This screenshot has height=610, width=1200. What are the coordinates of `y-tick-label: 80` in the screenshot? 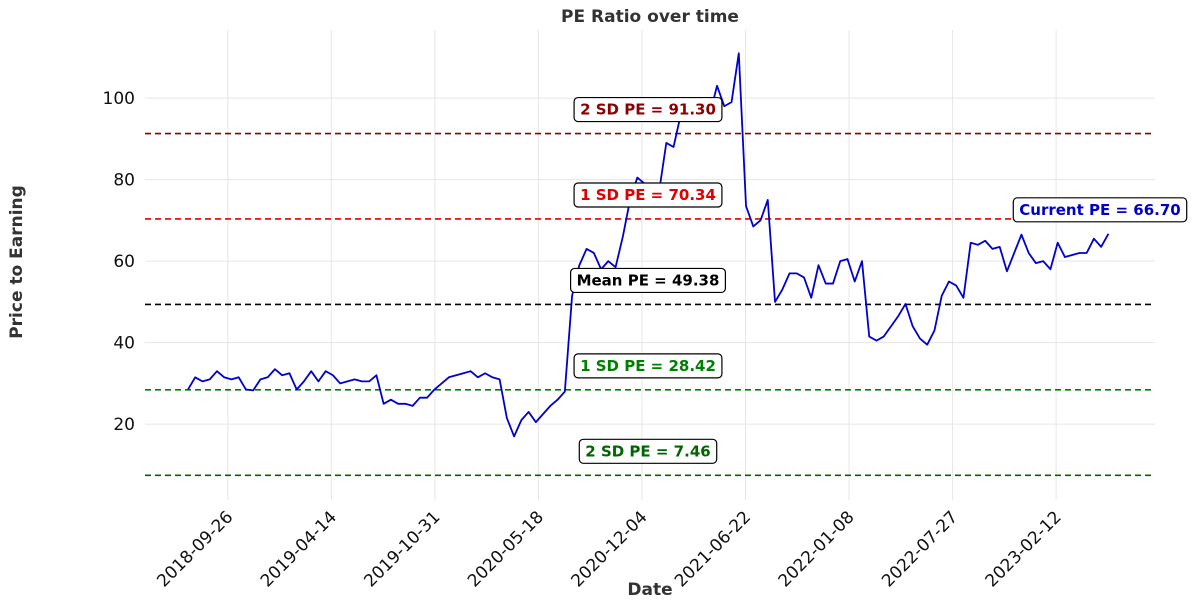 It's located at (124, 181).